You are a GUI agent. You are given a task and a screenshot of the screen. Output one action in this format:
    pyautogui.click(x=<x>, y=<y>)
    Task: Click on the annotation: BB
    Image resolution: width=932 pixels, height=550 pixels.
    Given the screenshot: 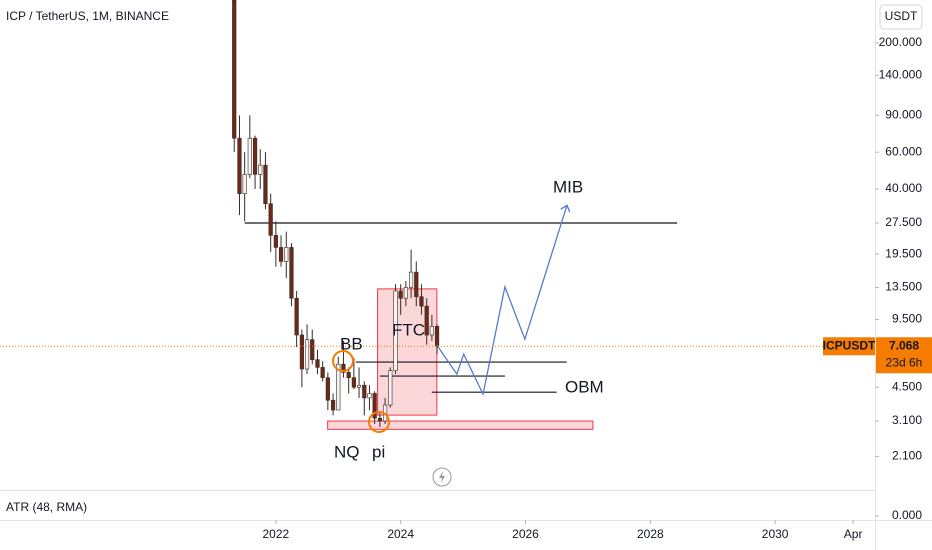 What is the action you would take?
    pyautogui.click(x=351, y=343)
    